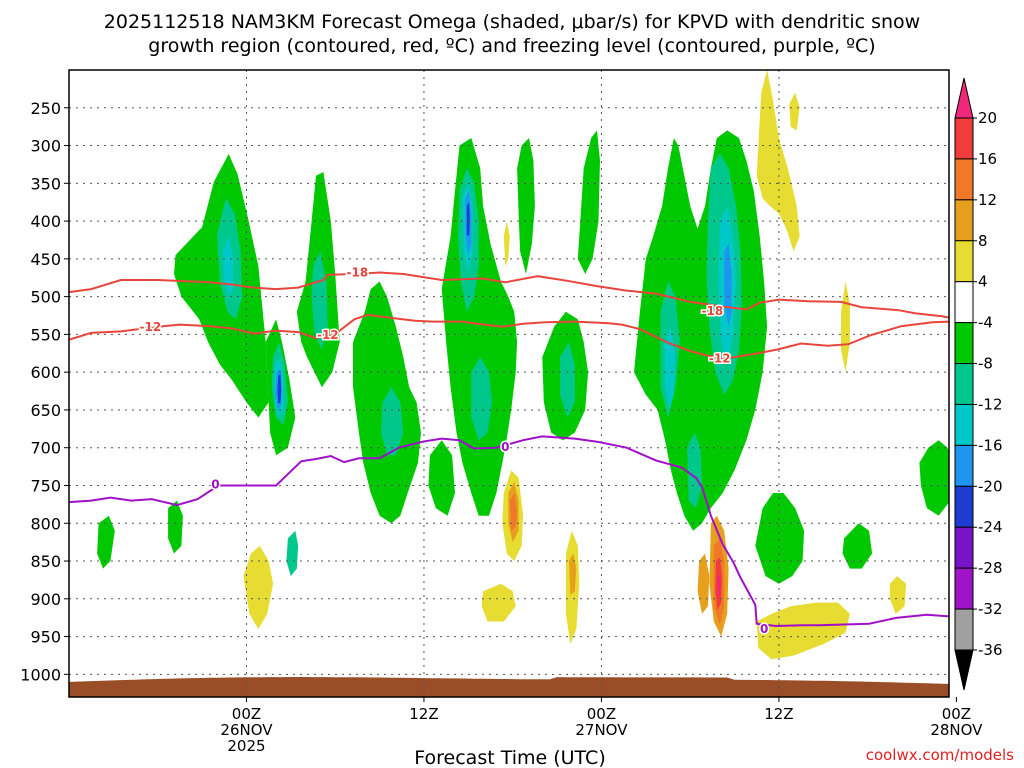 The height and width of the screenshot is (768, 1024). What do you see at coordinates (990, 527) in the screenshot?
I see `colorbar-tick-label: -24` at bounding box center [990, 527].